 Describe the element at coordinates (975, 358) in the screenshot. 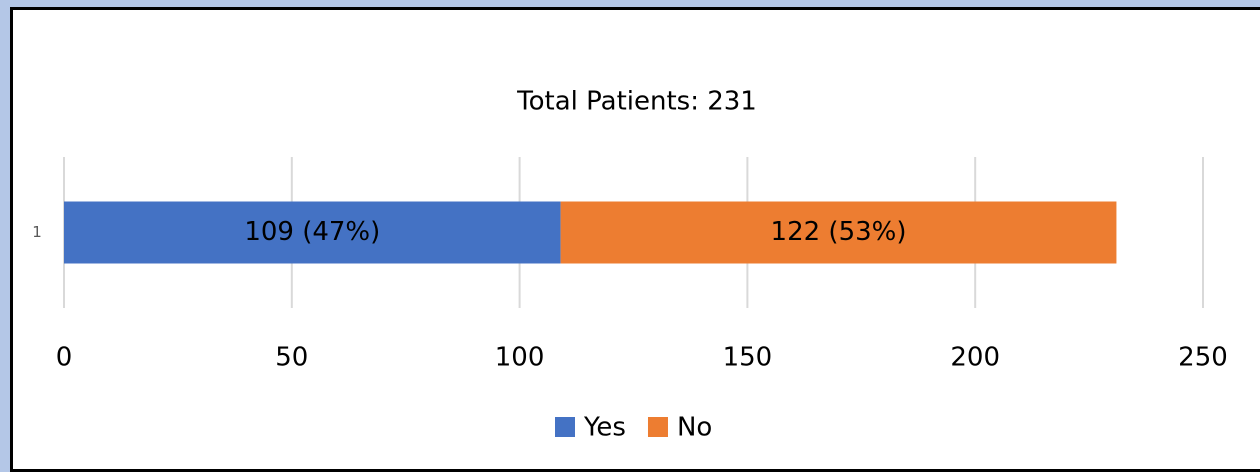

I see `x-tick-label: 200` at that location.